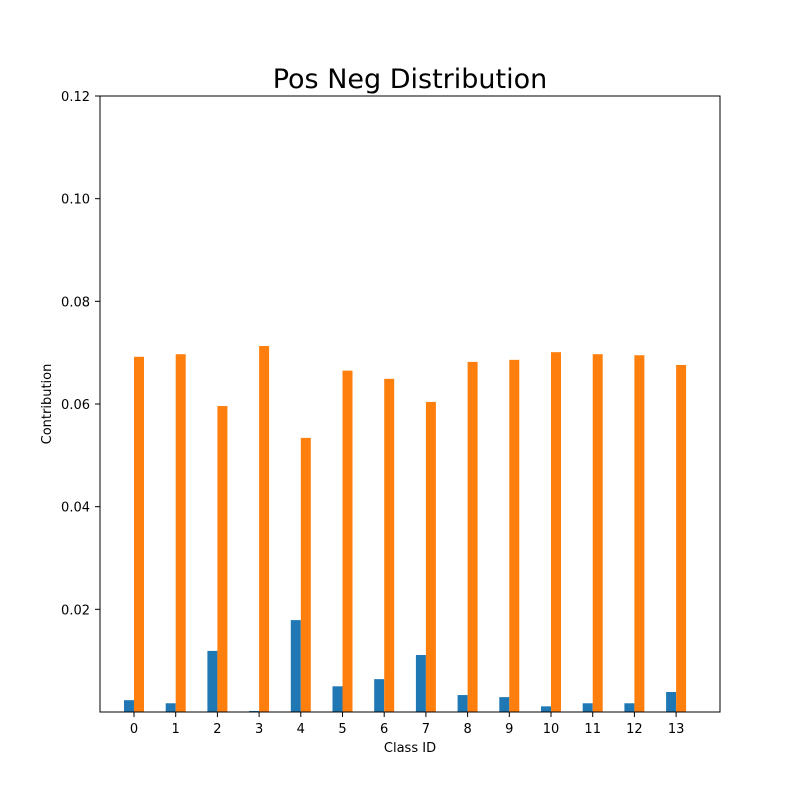 This screenshot has height=800, width=800. What do you see at coordinates (80, 354) in the screenshot?
I see `y-axis-ticks: 0.02 0.04 0.06 0.08 0.10 0.12` at bounding box center [80, 354].